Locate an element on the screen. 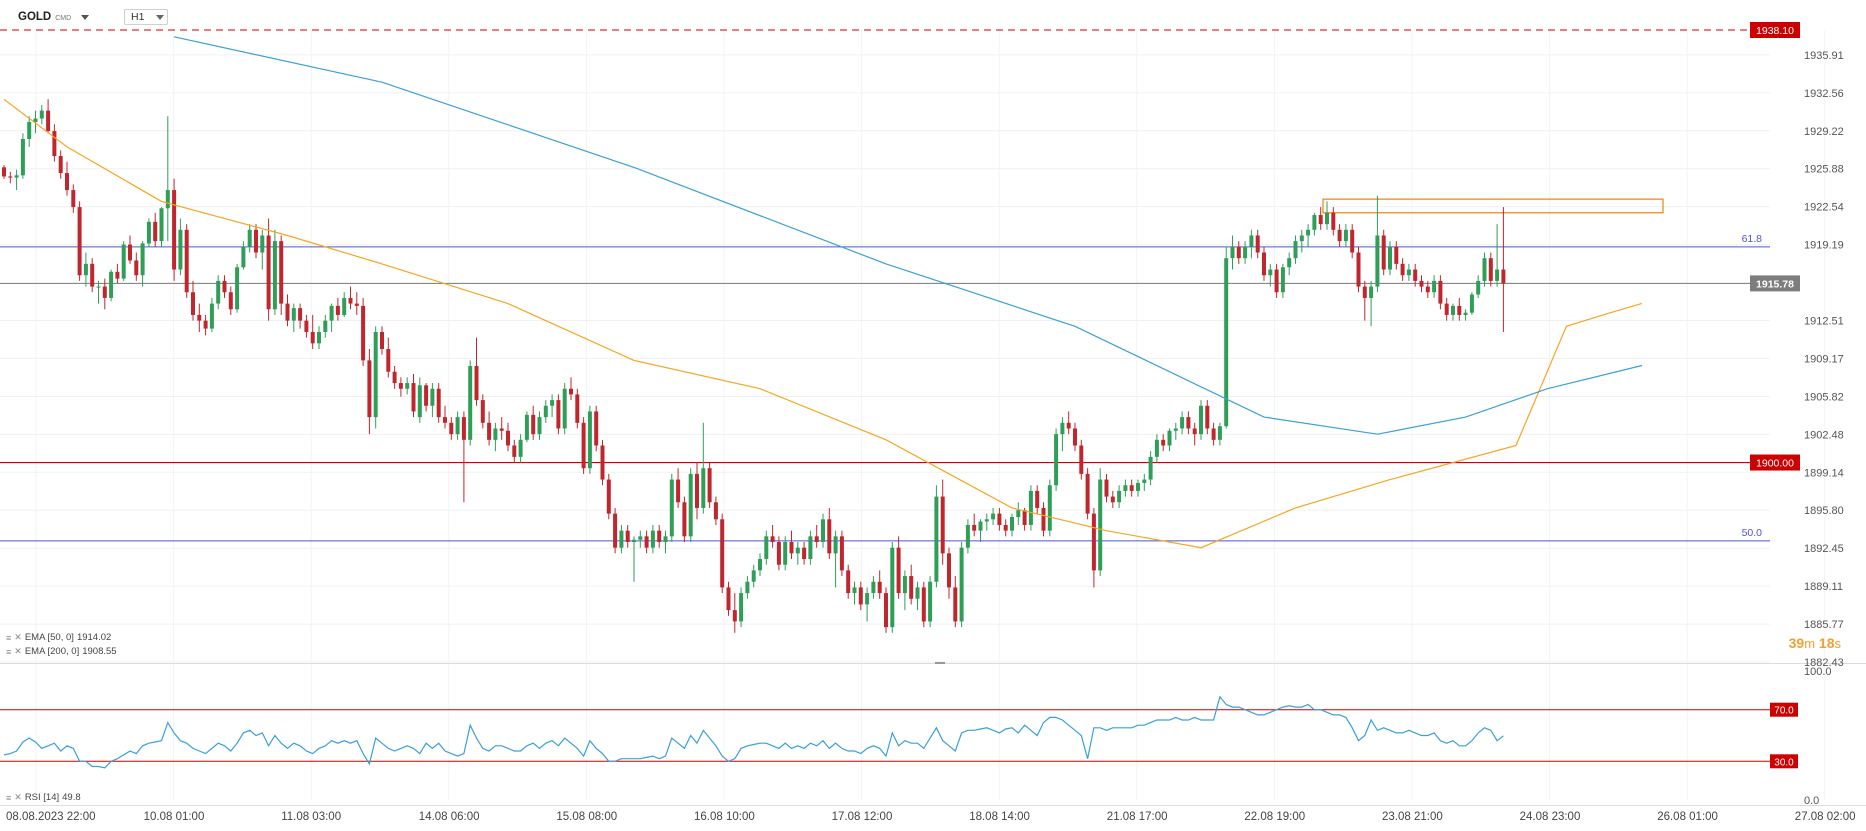  rsi-tick-label: 100.0 is located at coordinates (1818, 672).